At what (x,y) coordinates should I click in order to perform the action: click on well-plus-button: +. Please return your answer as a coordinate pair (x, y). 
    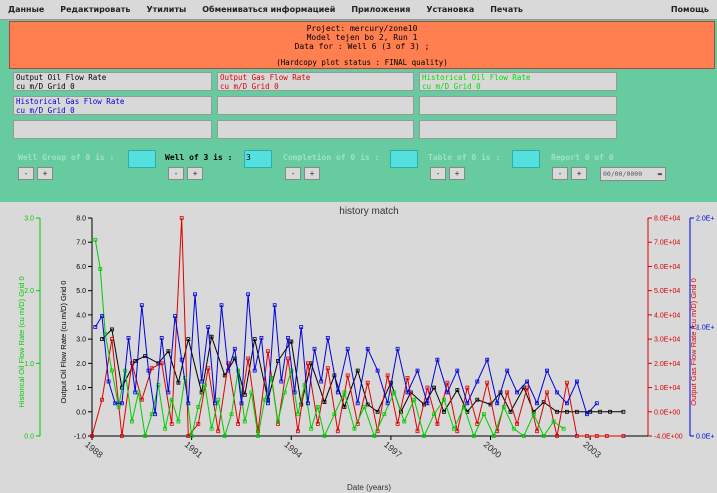
    Looking at the image, I should click on (195, 173).